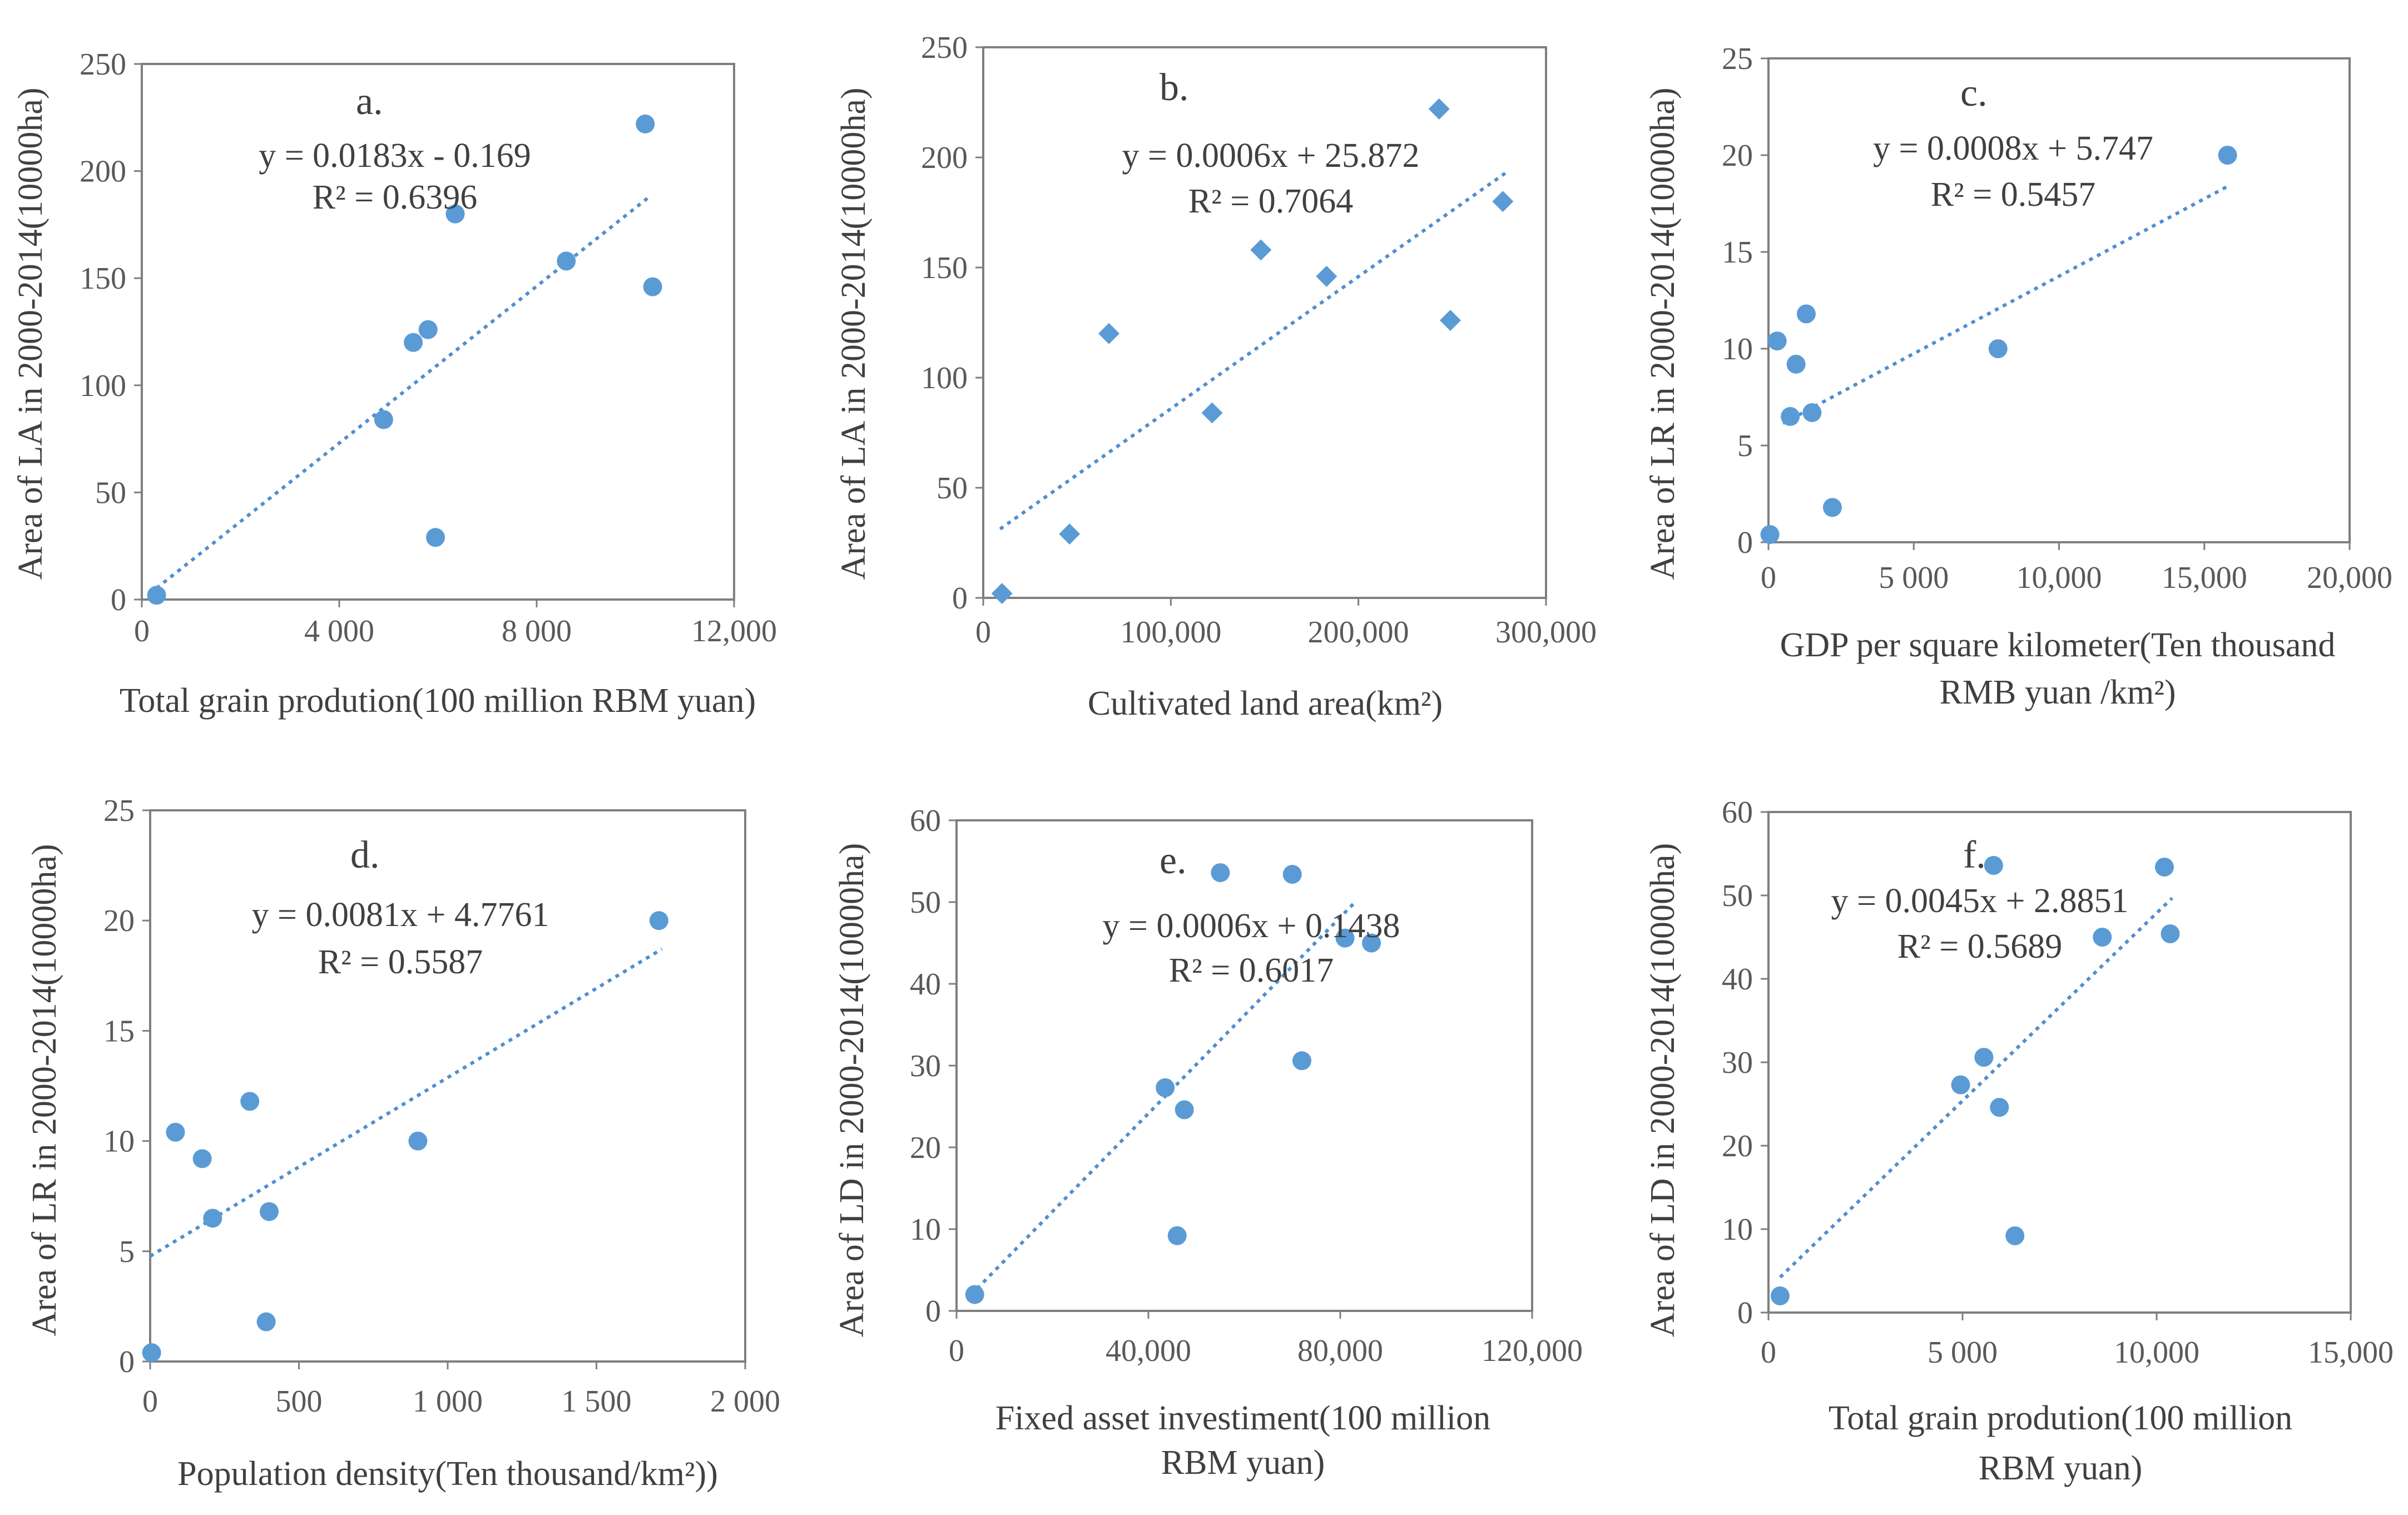 The height and width of the screenshot is (1515, 2408). Describe the element at coordinates (1174, 88) in the screenshot. I see `panel-label: b.` at that location.